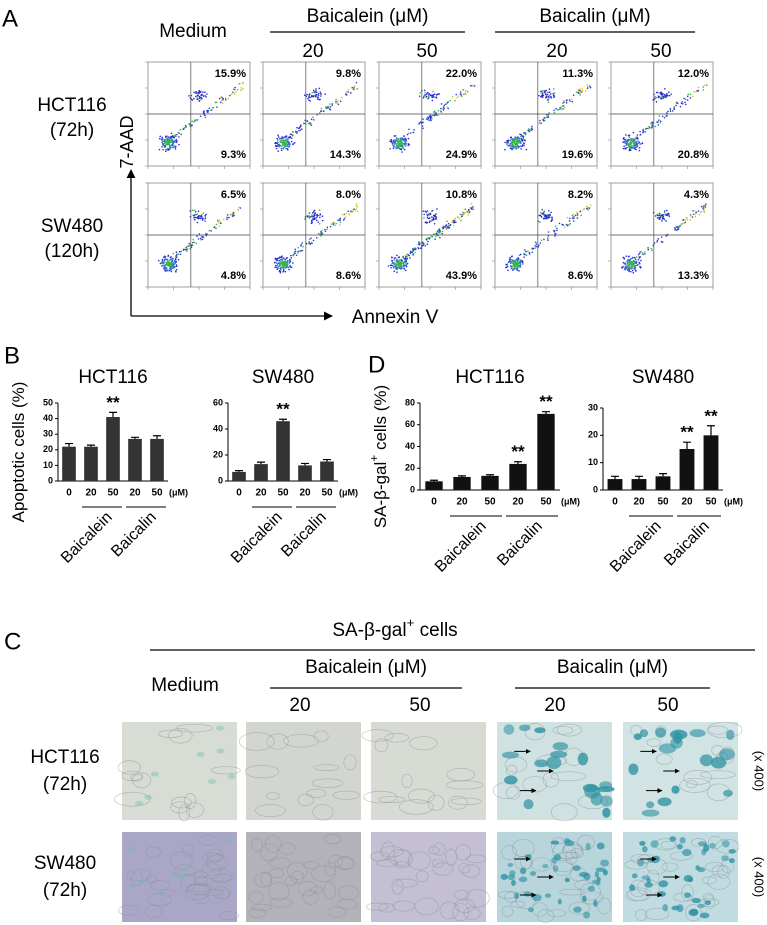 The width and height of the screenshot is (767, 925). What do you see at coordinates (693, 74) in the screenshot?
I see `upper-right-percent: 12.0%` at bounding box center [693, 74].